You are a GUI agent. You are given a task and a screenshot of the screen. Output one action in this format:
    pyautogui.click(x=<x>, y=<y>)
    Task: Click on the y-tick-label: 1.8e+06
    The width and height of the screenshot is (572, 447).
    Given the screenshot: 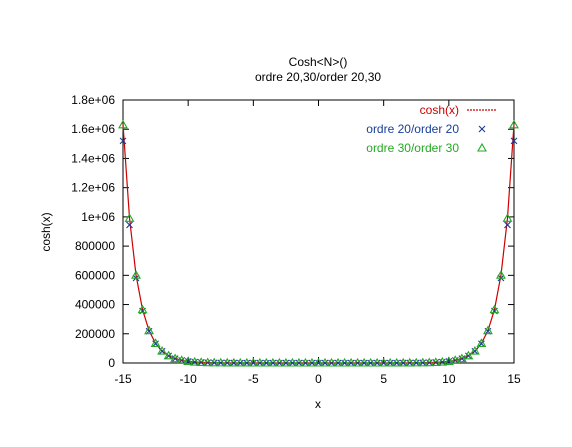 What is the action you would take?
    pyautogui.click(x=93, y=100)
    